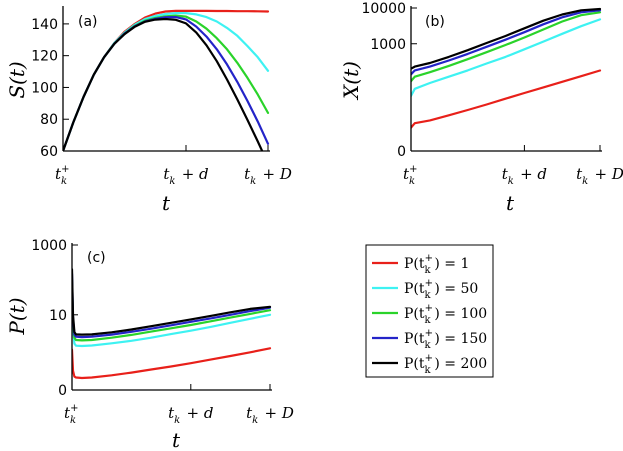 This screenshot has height=451, width=623. What do you see at coordinates (62, 391) in the screenshot?
I see `y-tick-label-c: 0` at bounding box center [62, 391].